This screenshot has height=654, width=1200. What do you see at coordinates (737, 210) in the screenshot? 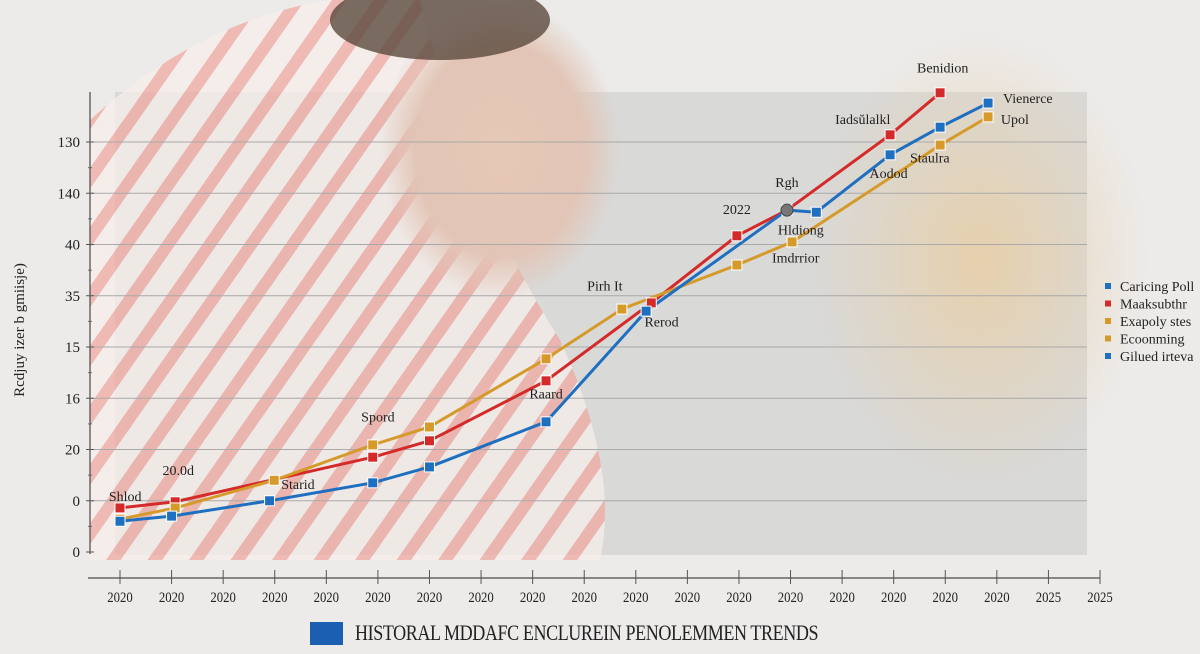
I see `annotation-label: 2022` at bounding box center [737, 210].